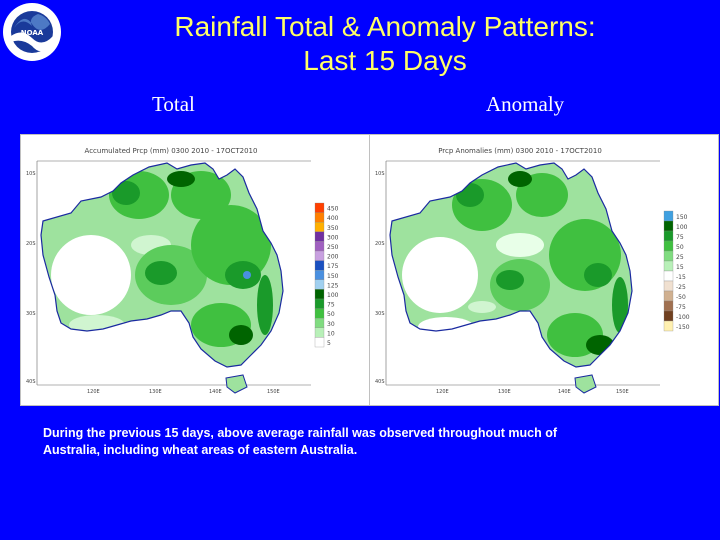 The width and height of the screenshot is (720, 540). I want to click on total-legend-label: 10, so click(331, 333).